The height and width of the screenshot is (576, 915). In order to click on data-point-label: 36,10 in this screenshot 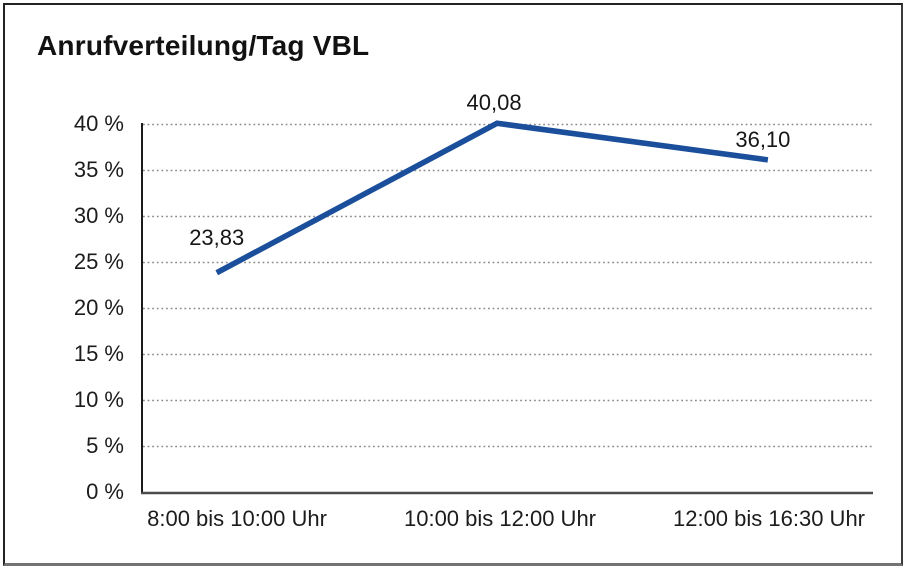, I will do `click(763, 139)`.